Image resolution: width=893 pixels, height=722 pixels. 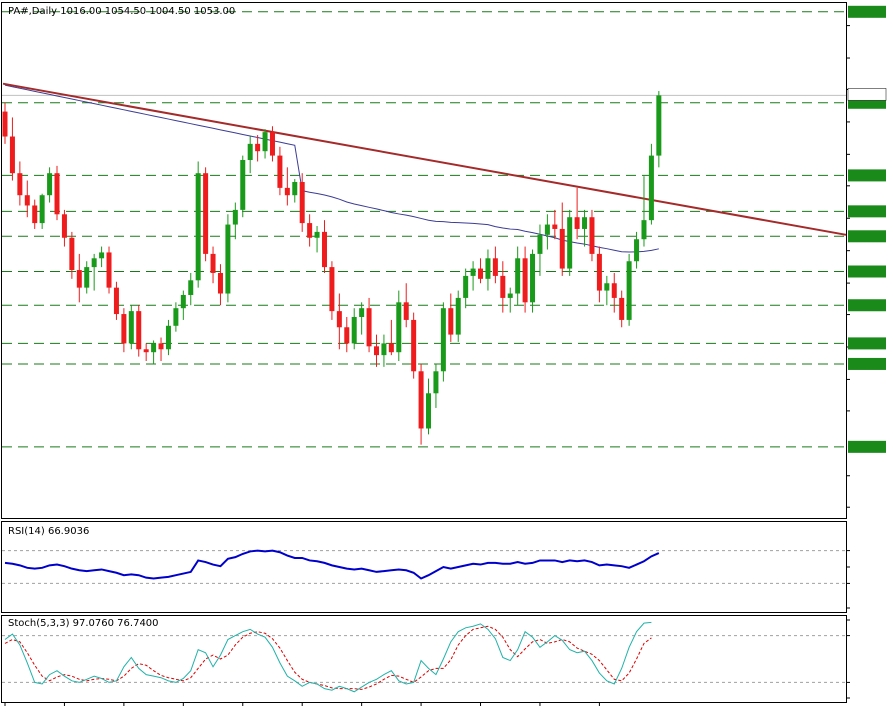 I want to click on price-axis, so click(x=848, y=266).